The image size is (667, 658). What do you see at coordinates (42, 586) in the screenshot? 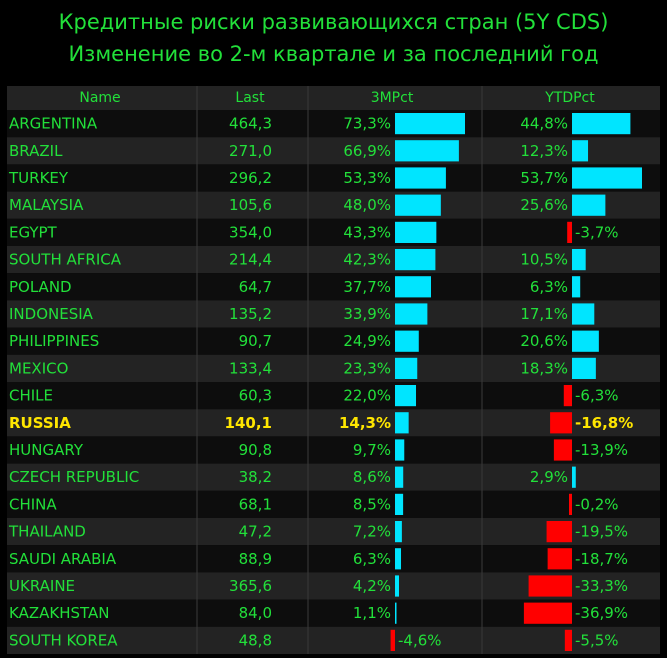
I see `country-name: UKRAINE` at bounding box center [42, 586].